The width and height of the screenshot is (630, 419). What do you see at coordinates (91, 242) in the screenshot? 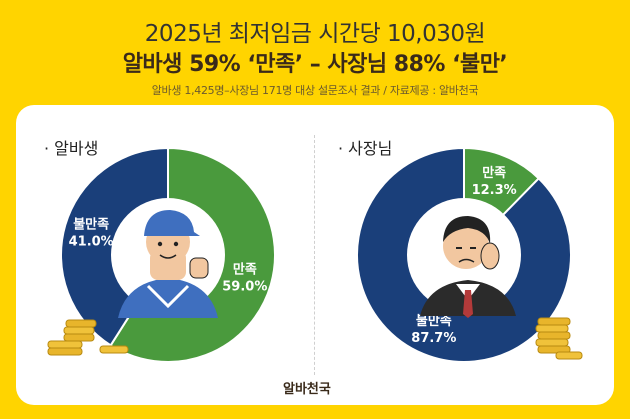
I see `pie0-slice-1-value: 41.0%` at bounding box center [91, 242].